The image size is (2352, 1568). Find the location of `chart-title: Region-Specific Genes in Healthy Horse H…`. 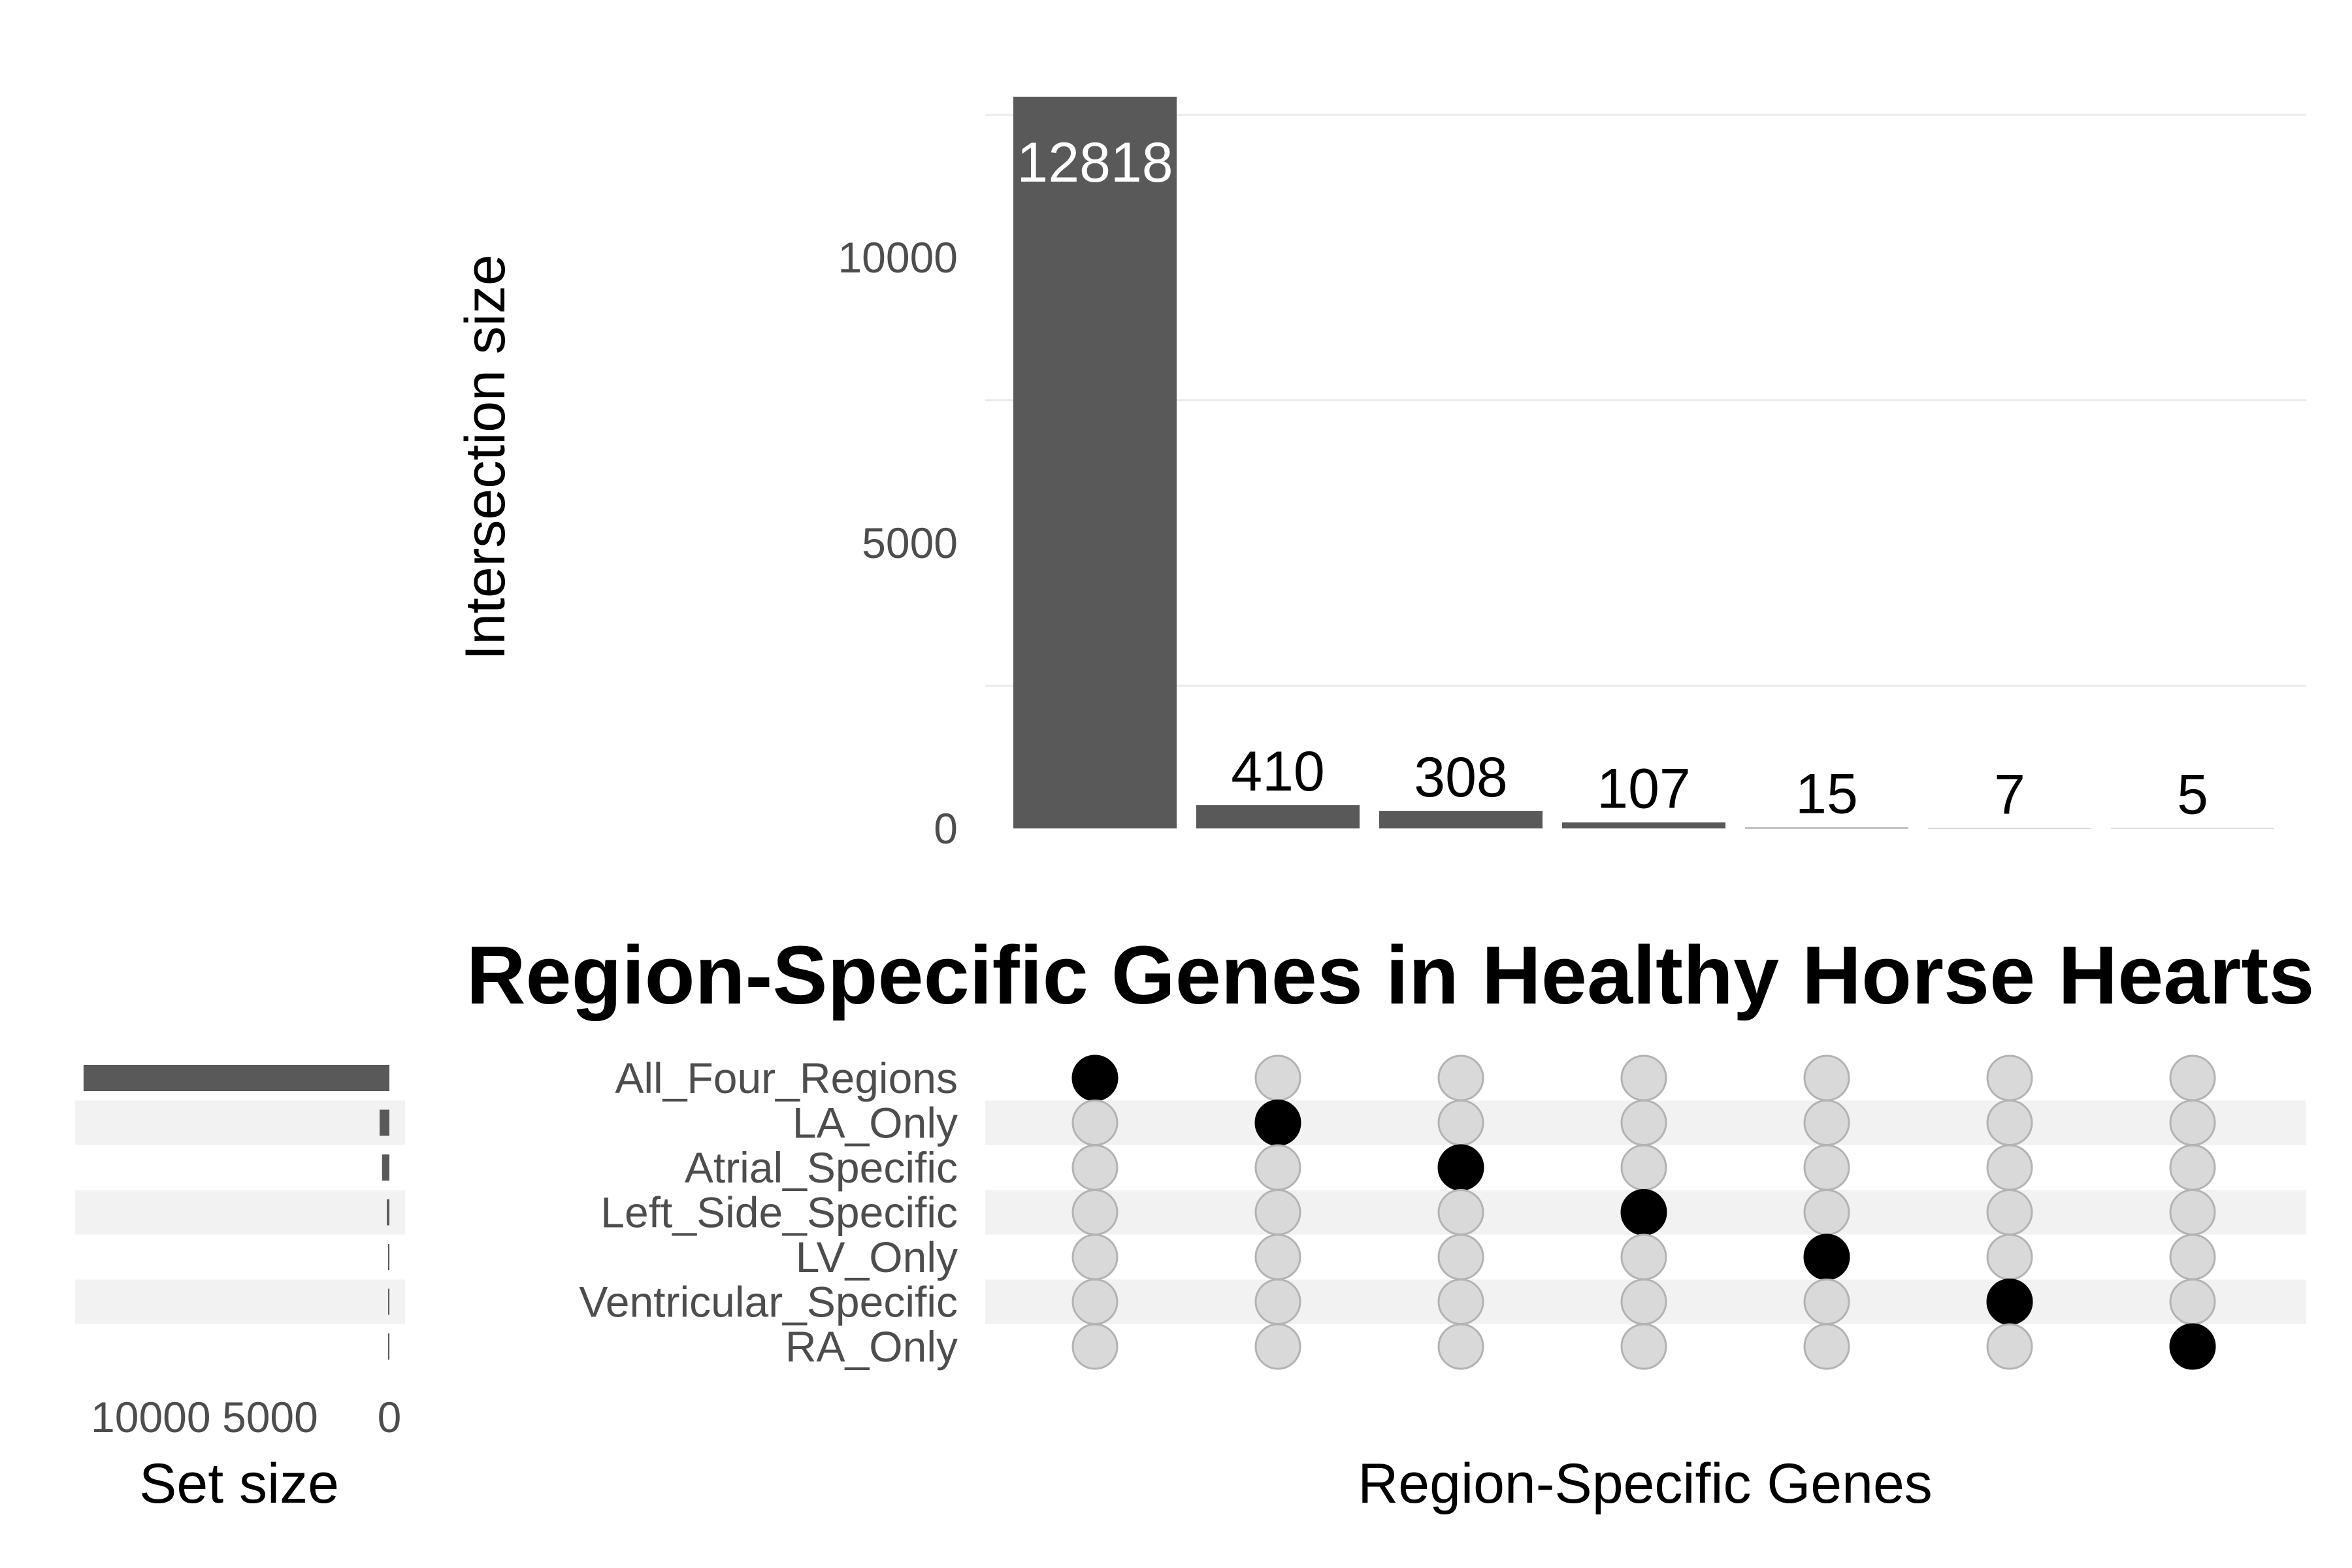

chart-title: Region-Specific Genes in Healthy Horse H… is located at coordinates (1390, 975).